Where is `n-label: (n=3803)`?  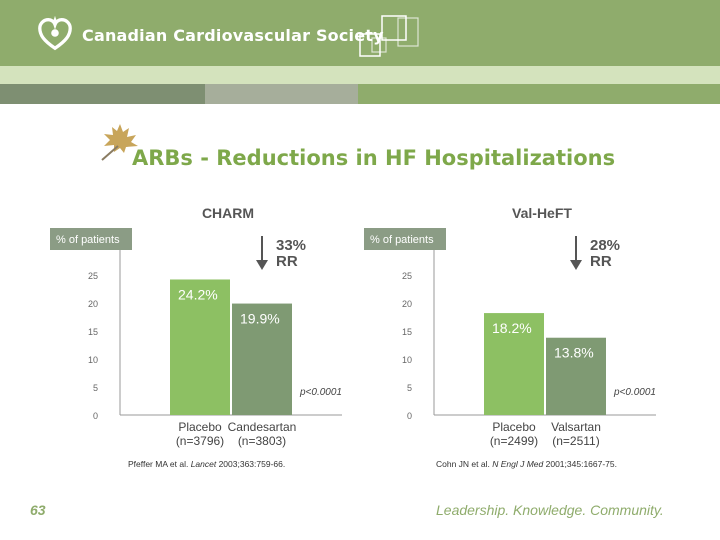
n-label: (n=3803) is located at coordinates (262, 441).